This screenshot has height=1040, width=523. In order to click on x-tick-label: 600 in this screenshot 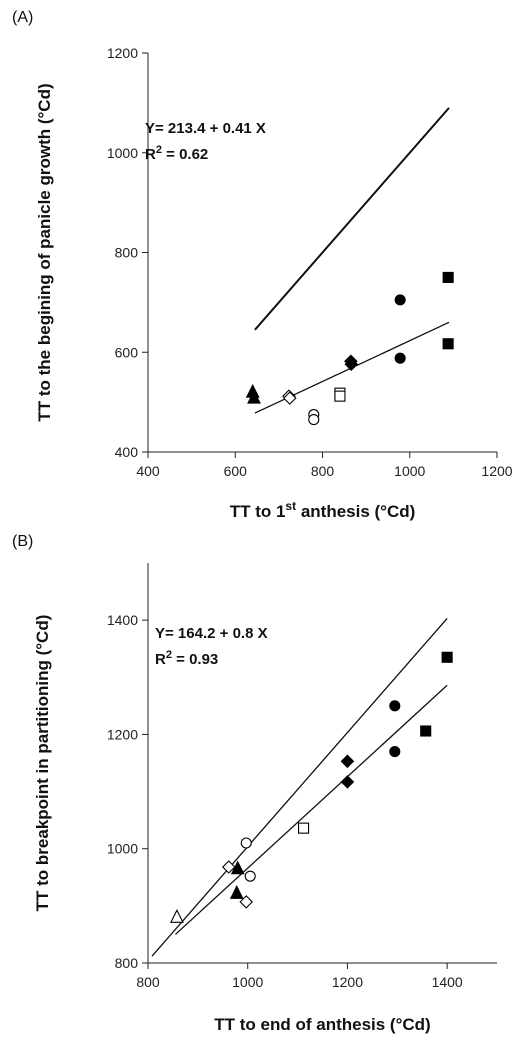, I will do `click(236, 471)`.